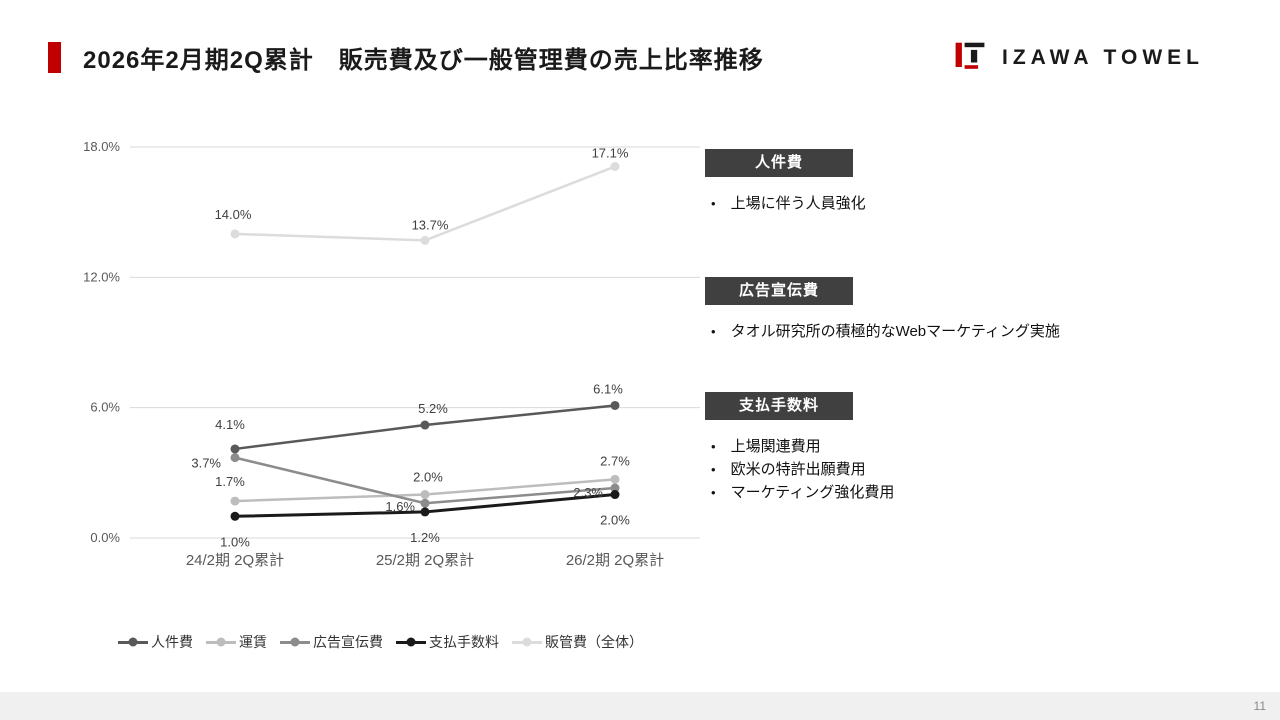  I want to click on svg-text: 1.6%, so click(400, 506).